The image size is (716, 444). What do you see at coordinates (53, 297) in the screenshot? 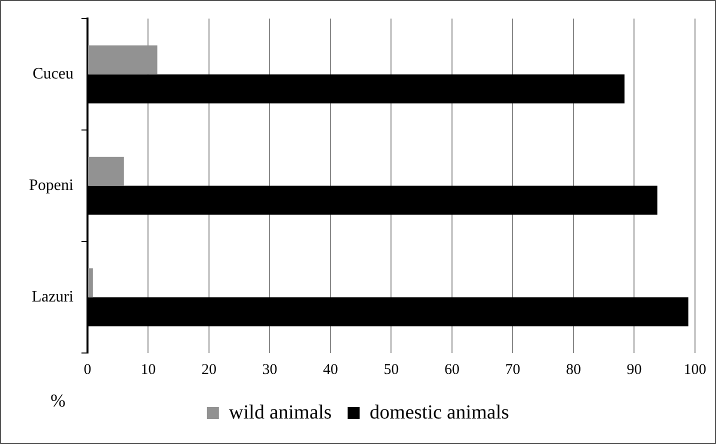
I see `y-tick-label: Lazuri` at bounding box center [53, 297].